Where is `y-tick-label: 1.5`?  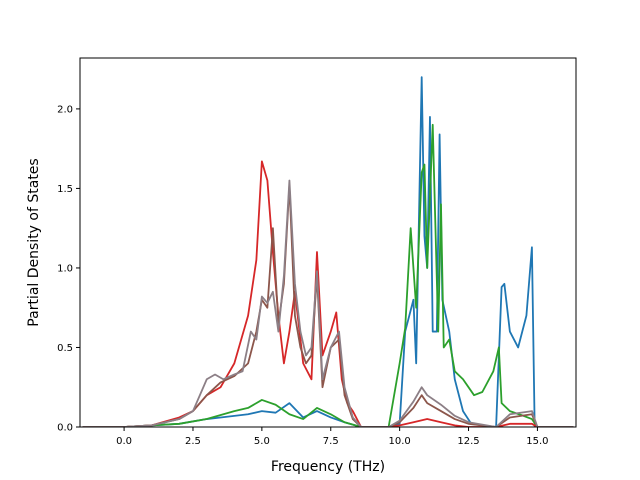 y-tick-label: 1.5 is located at coordinates (65, 189).